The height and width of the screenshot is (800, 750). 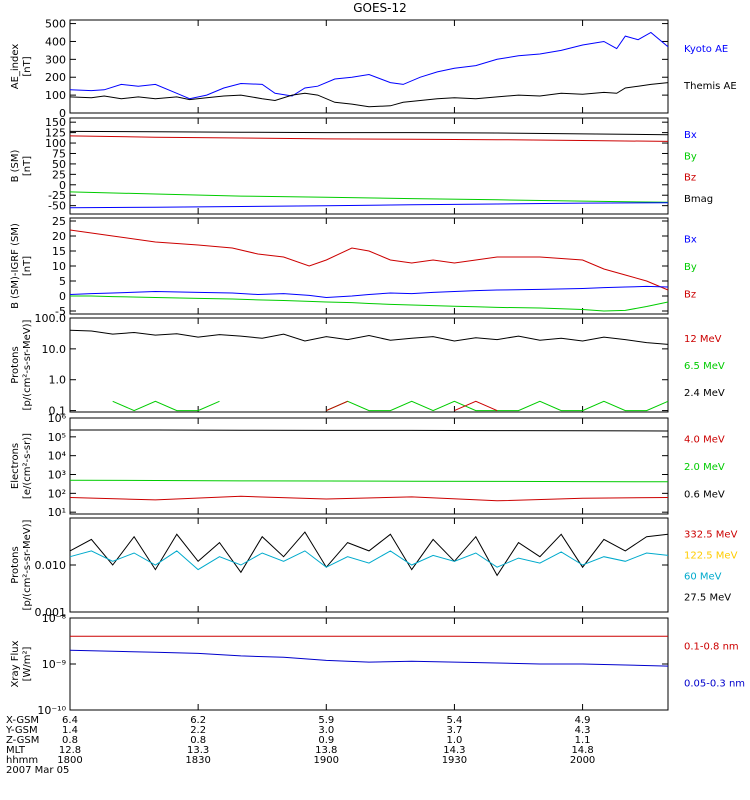 I want to click on ephemeris-value: 4.9, so click(x=583, y=720).